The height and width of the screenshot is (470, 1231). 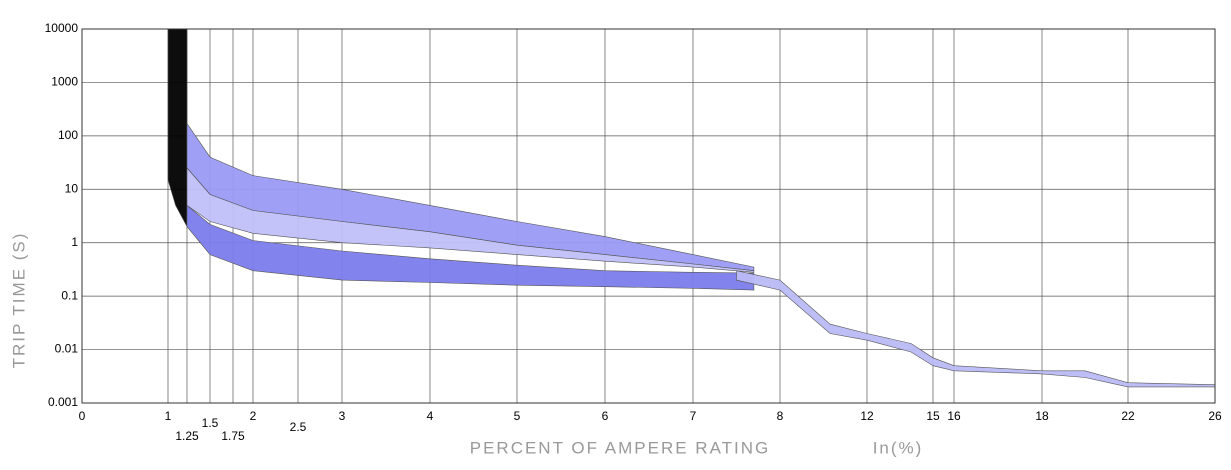 I want to click on x-tick-label: 1.5, so click(x=210, y=423).